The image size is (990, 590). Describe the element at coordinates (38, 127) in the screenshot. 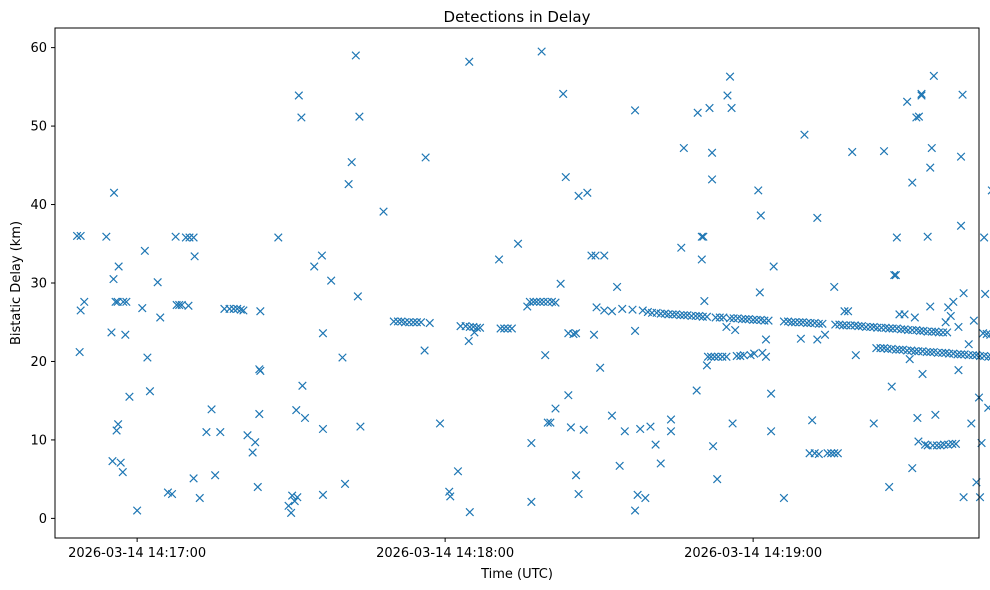

I see `y-tick-label: 50` at that location.